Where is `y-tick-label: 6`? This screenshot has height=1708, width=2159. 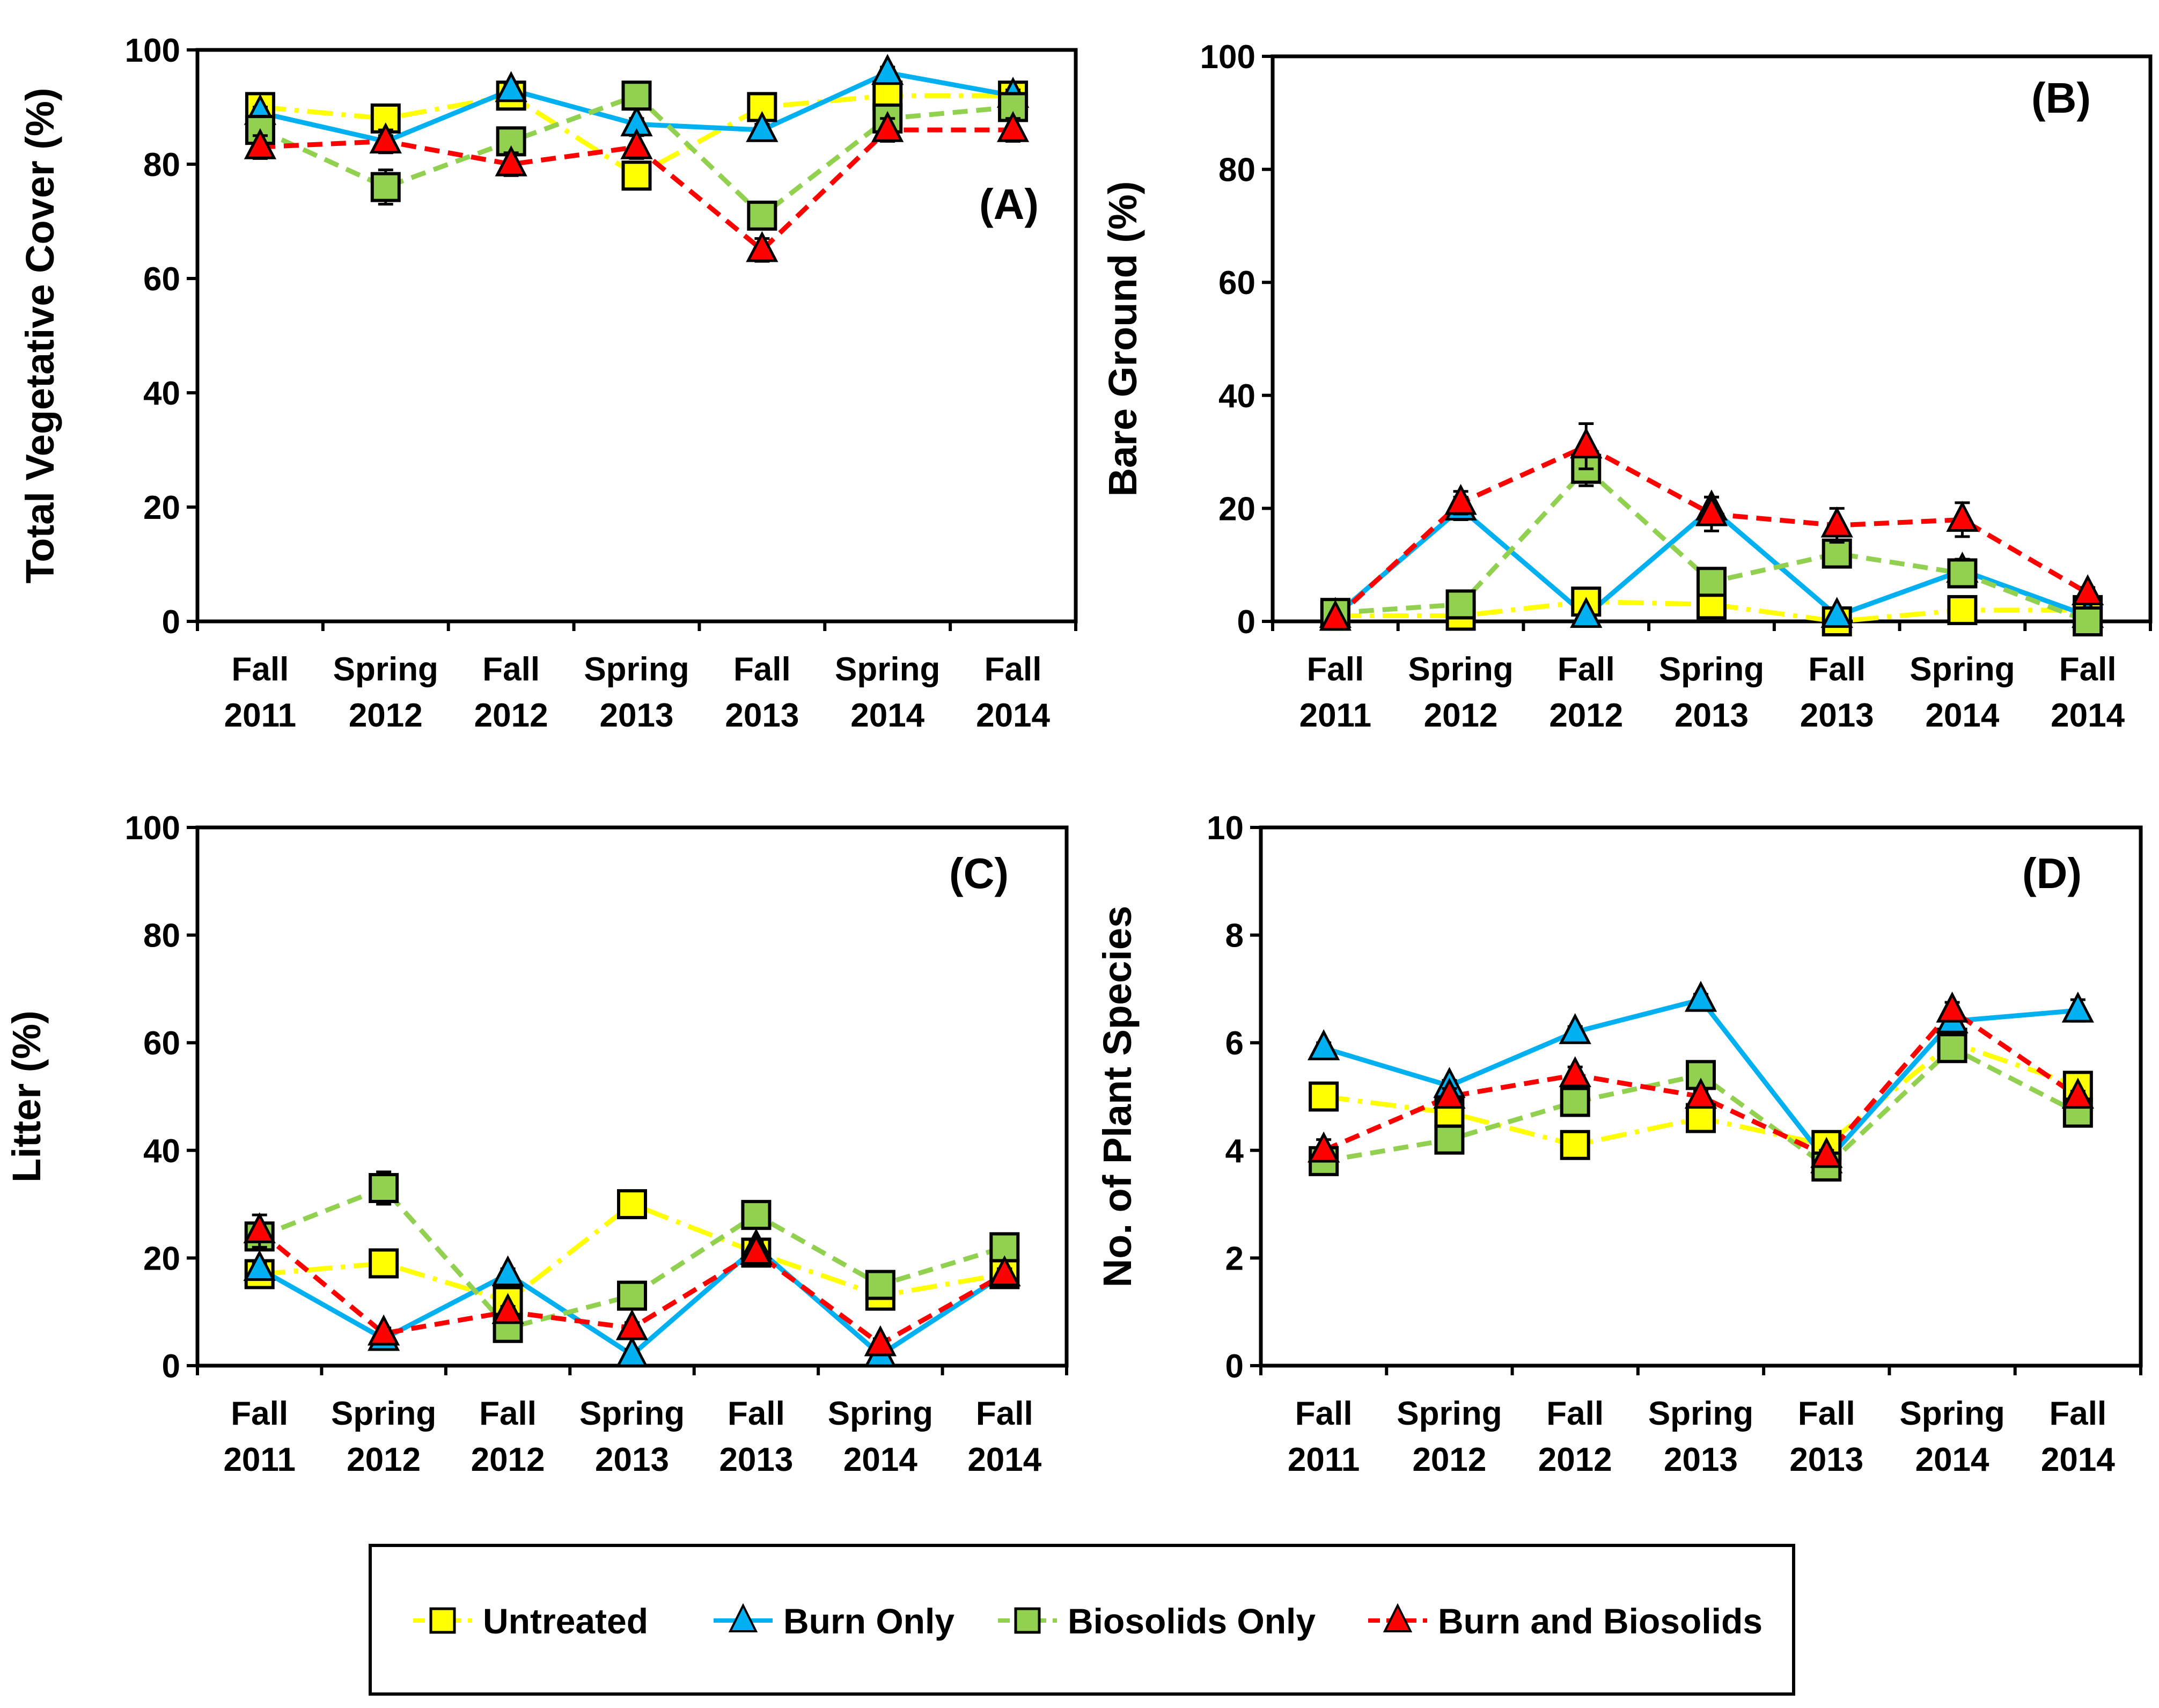 y-tick-label: 6 is located at coordinates (1234, 1043).